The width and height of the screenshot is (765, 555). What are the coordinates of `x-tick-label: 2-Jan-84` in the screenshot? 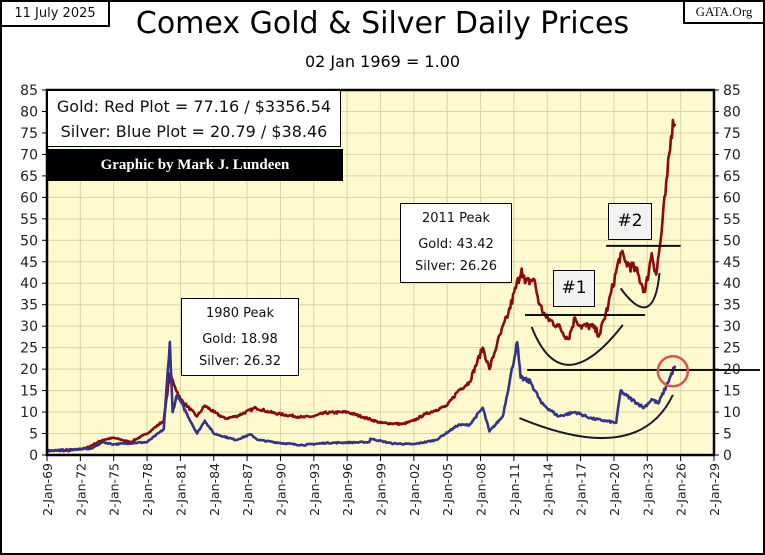 It's located at (214, 489).